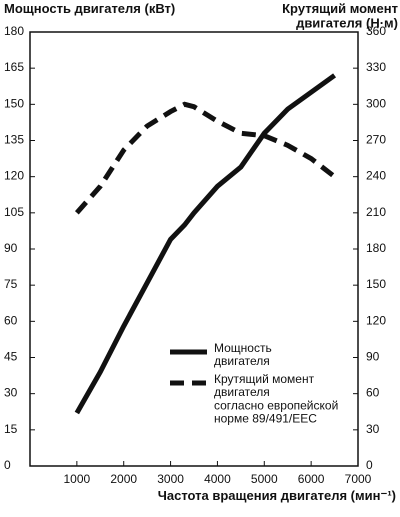  Describe the element at coordinates (14, 104) in the screenshot. I see `y-tick-label: 150` at that location.